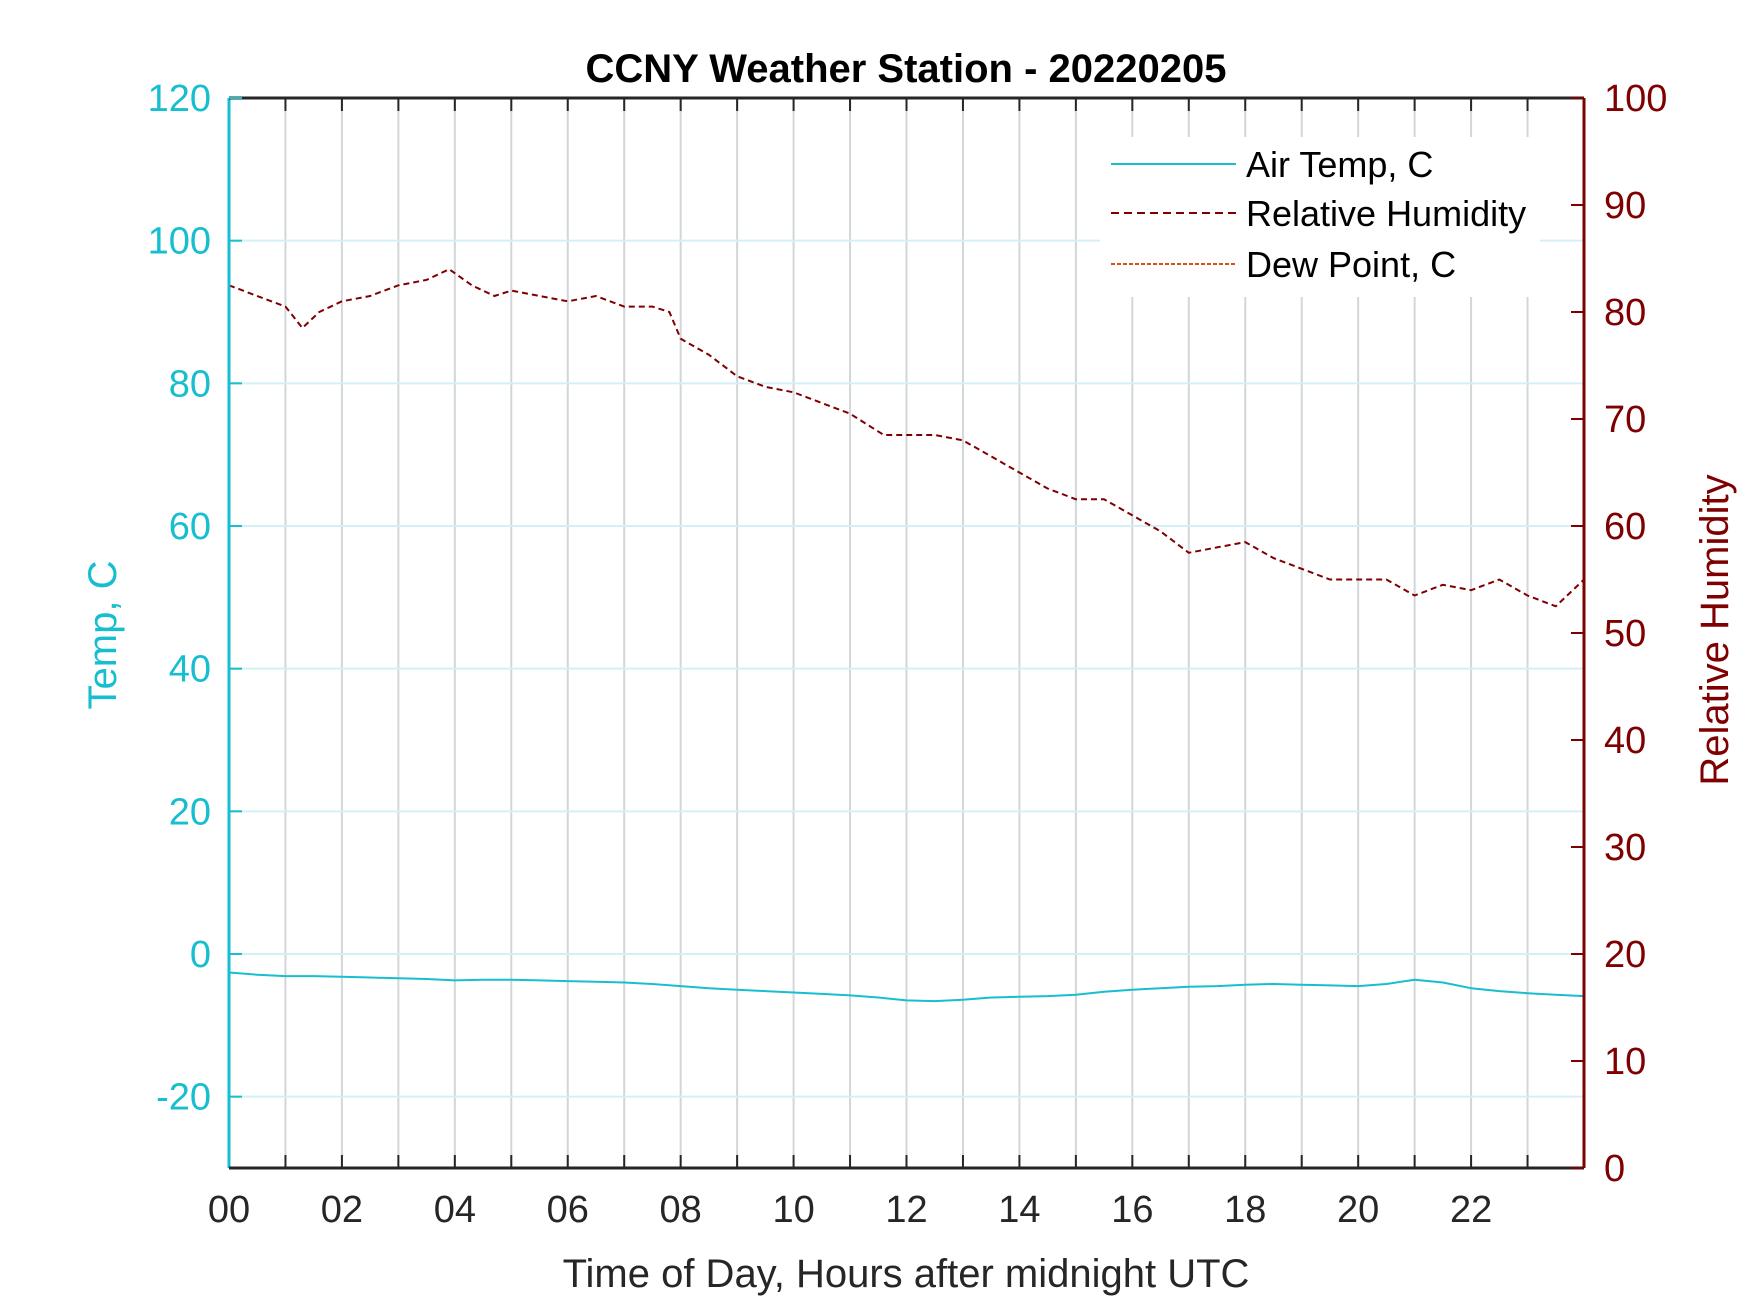 This screenshot has height=1313, width=1750. What do you see at coordinates (183, 1098) in the screenshot?
I see `y-left-tick-label: -20` at bounding box center [183, 1098].